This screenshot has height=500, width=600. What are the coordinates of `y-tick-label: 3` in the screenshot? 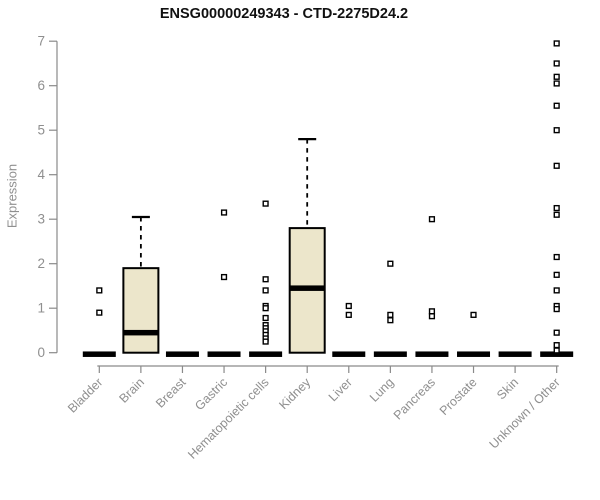 It's located at (41, 219).